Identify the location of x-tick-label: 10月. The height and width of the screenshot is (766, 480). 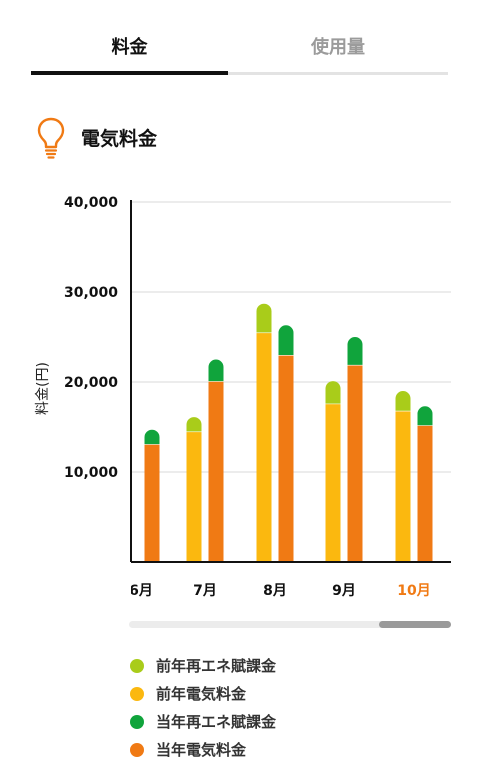
(413, 591).